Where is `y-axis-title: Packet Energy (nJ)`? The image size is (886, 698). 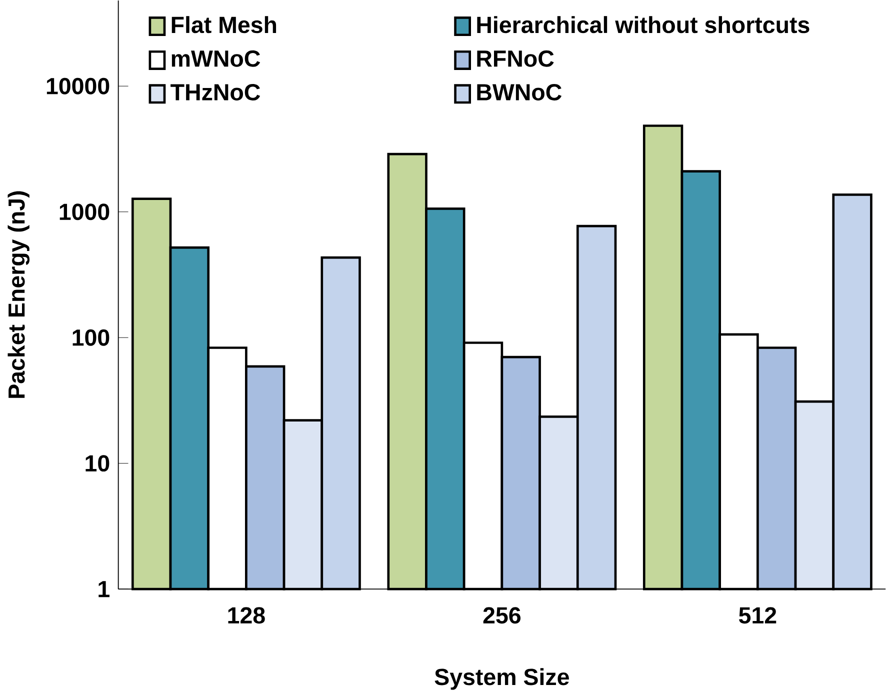
y-axis-title: Packet Energy (nJ) is located at coordinates (19, 295).